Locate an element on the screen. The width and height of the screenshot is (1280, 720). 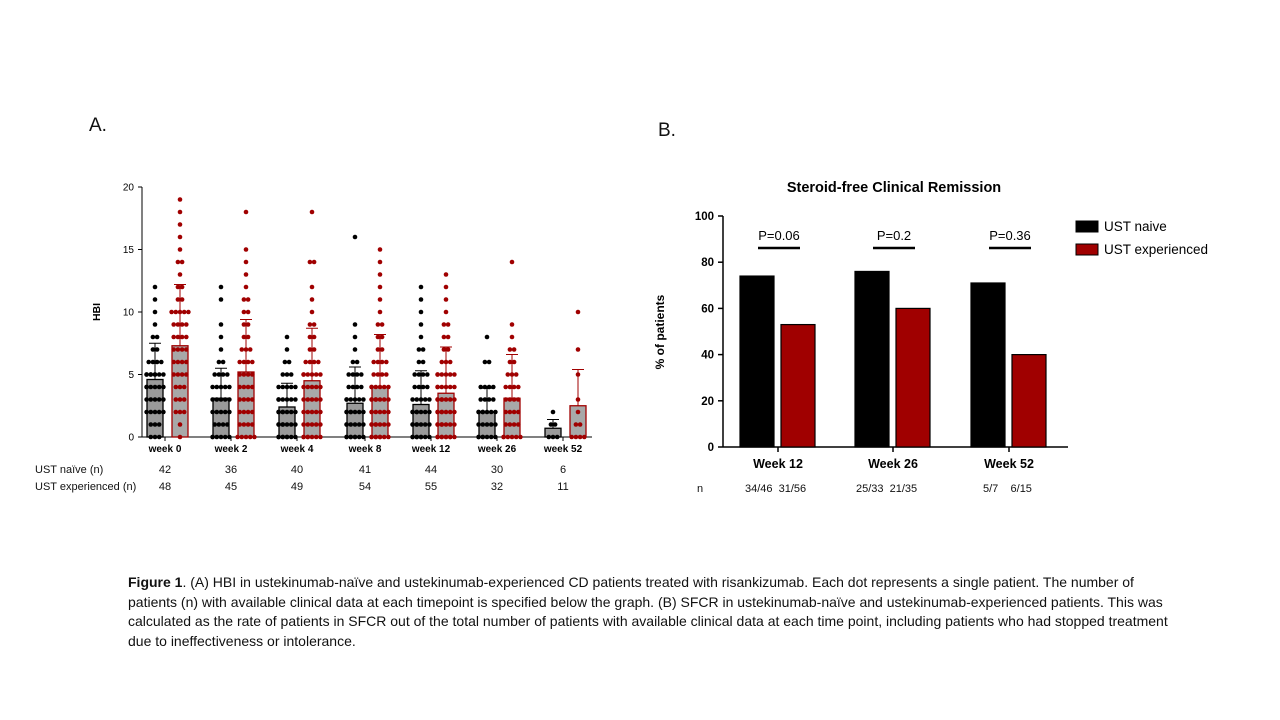
table-cell: 41 is located at coordinates (365, 470).